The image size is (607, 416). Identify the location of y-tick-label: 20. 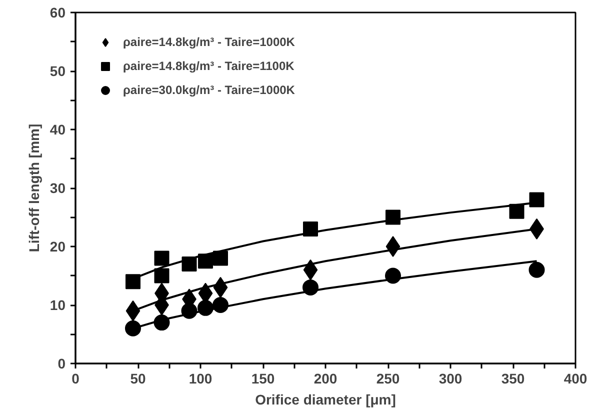
(58, 246).